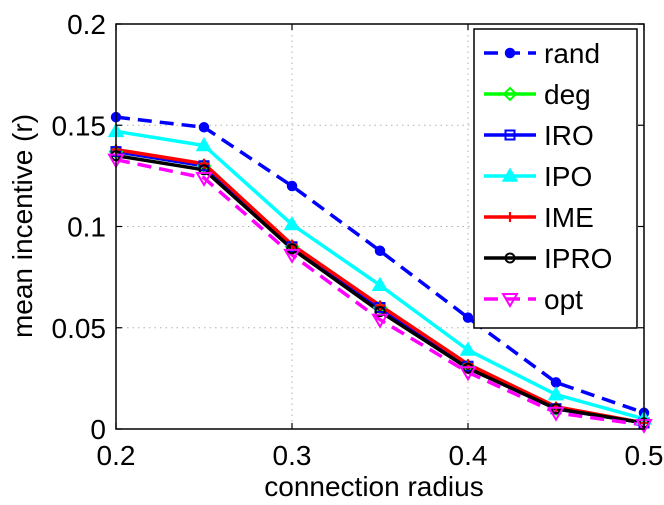  What do you see at coordinates (98, 429) in the screenshot?
I see `y-tick-label: 0` at bounding box center [98, 429].